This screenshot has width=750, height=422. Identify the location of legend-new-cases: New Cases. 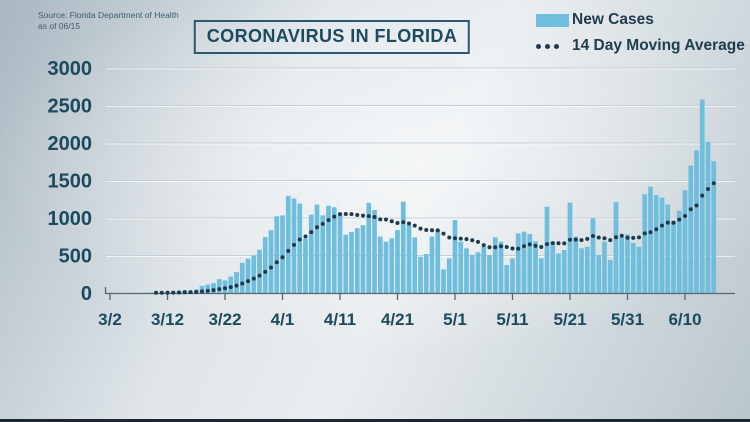
(640, 20).